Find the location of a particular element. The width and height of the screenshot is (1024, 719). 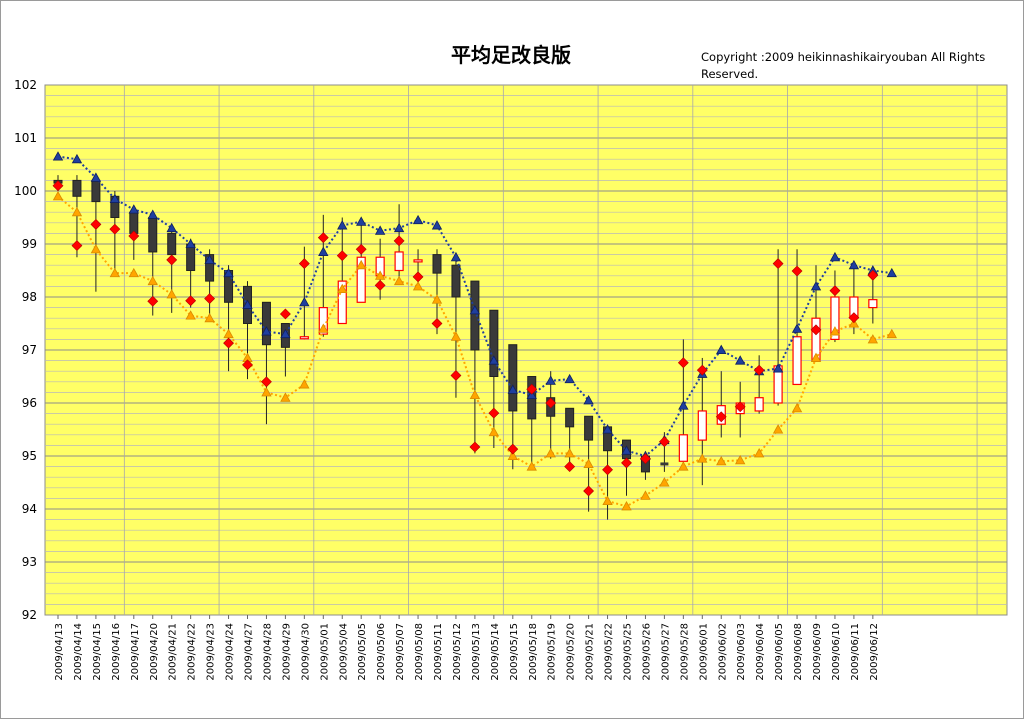

y-tick-label: 93 is located at coordinates (29, 562).